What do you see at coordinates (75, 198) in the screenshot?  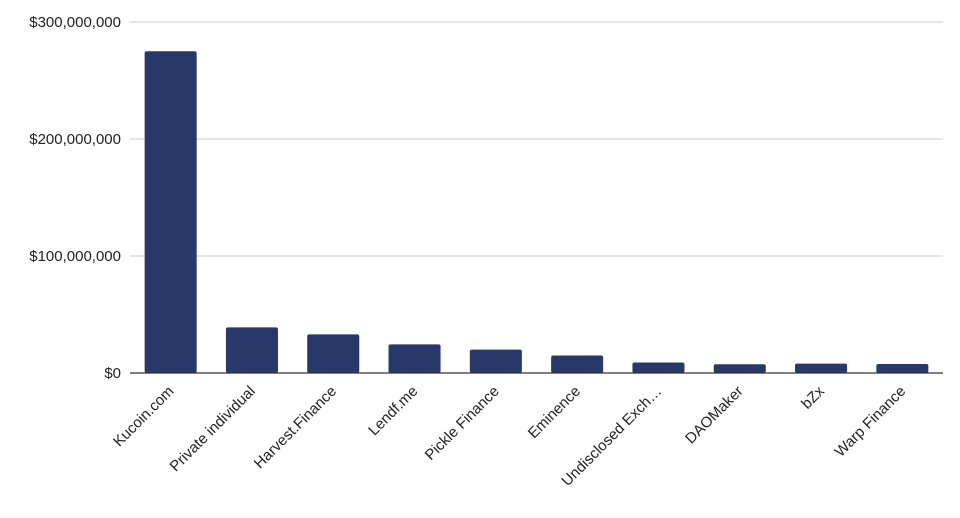 I see `y-axis-tick-labels: $0 $100,000,000 $200,000,000 $300,000,000` at bounding box center [75, 198].